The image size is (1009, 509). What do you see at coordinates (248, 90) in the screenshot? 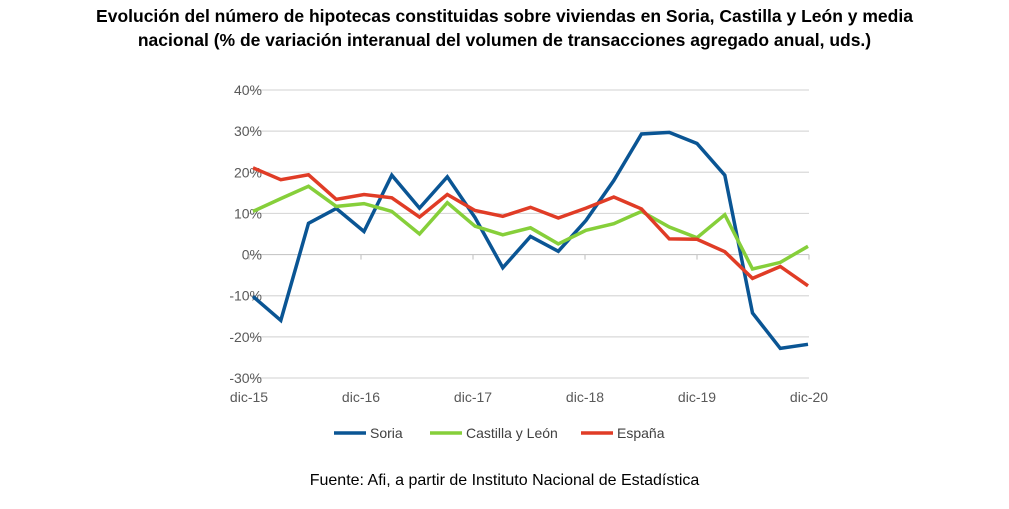
I see `y-tick-label: 40%` at bounding box center [248, 90].